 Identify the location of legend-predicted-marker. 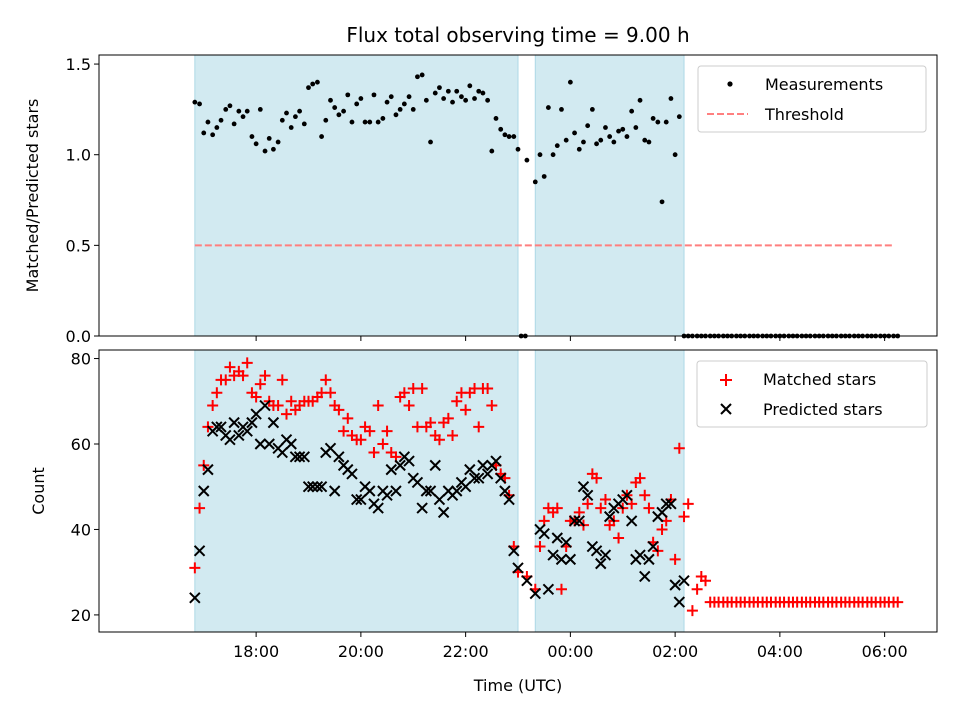
(726, 409).